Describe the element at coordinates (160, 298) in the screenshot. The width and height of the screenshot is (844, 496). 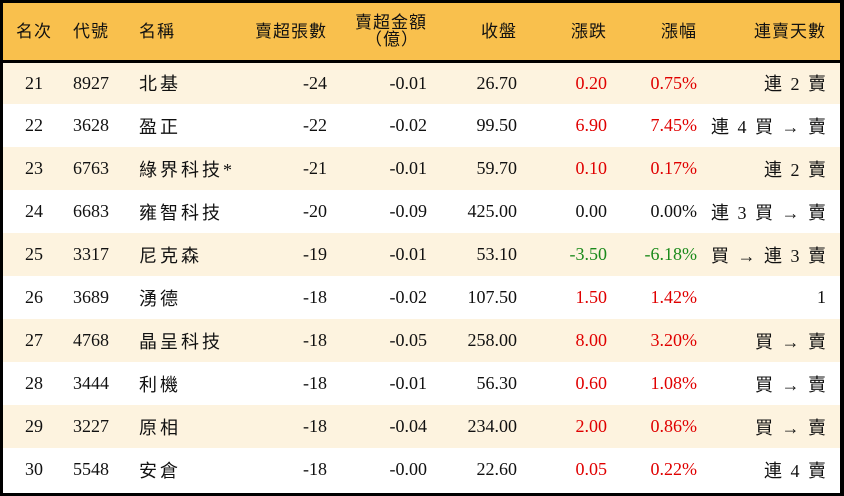
I see `cell-name: 湧德` at that location.